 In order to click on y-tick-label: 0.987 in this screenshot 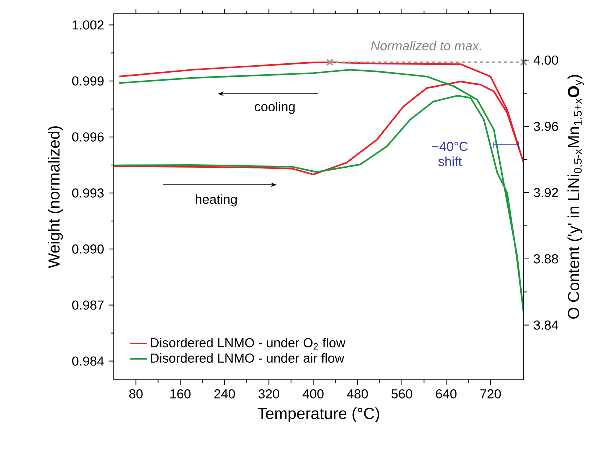, I will do `click(88, 305)`.